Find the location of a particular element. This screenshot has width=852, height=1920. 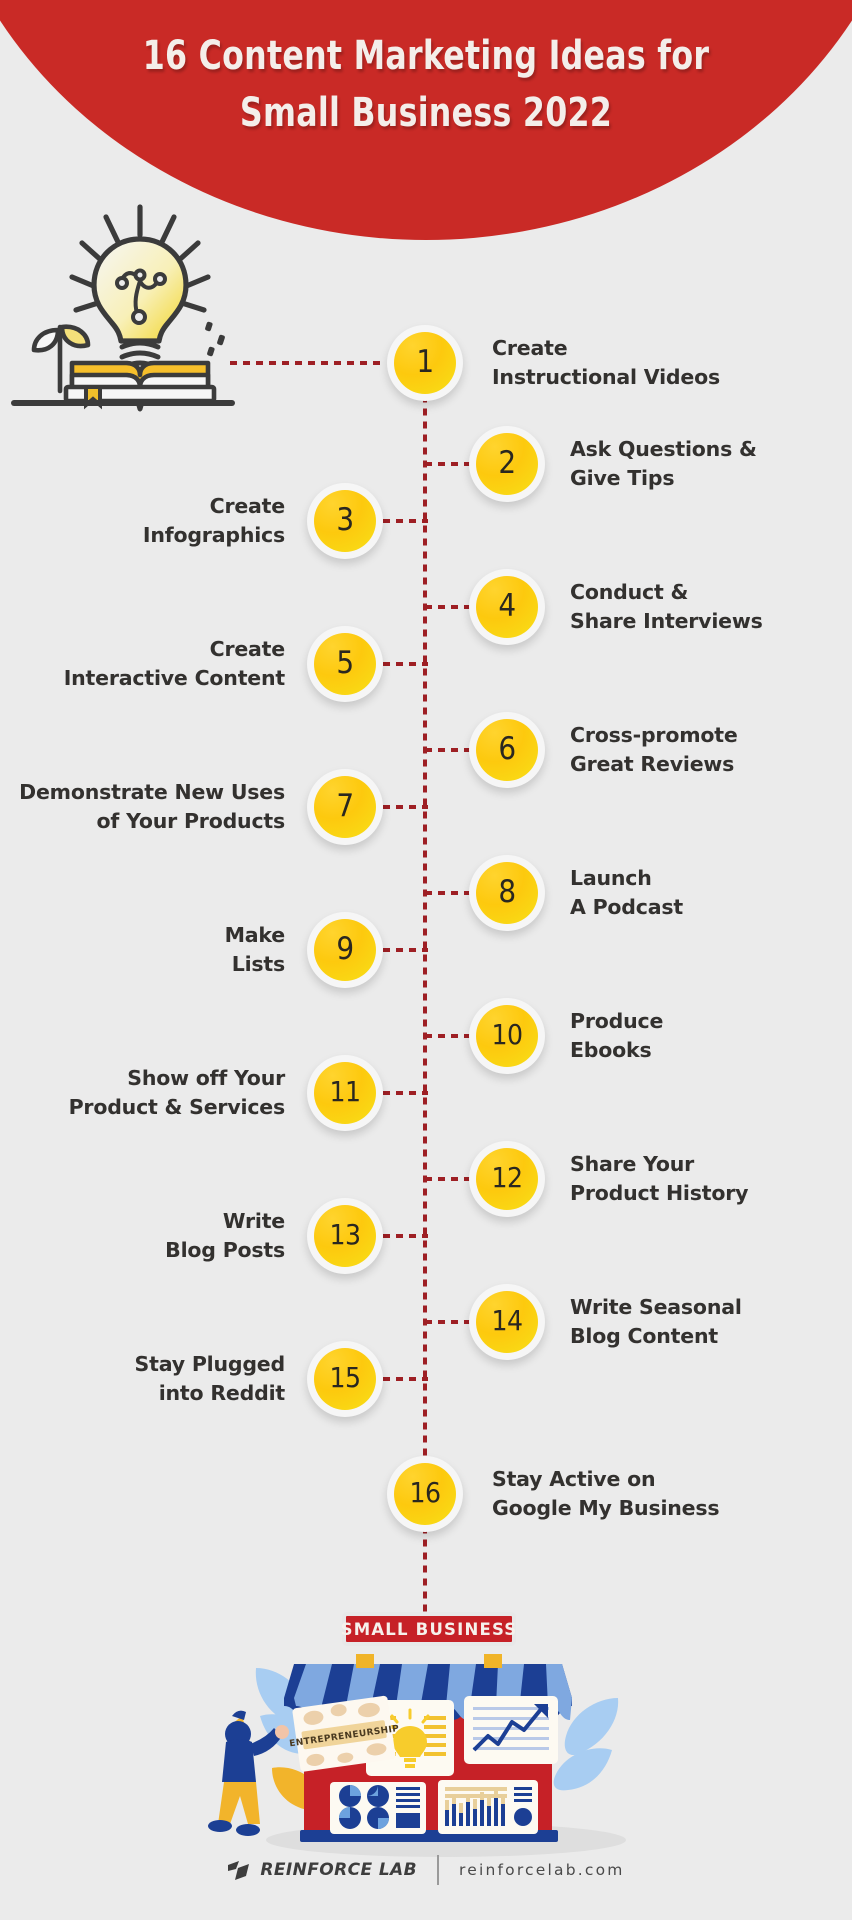

footer-divider is located at coordinates (437, 1870).